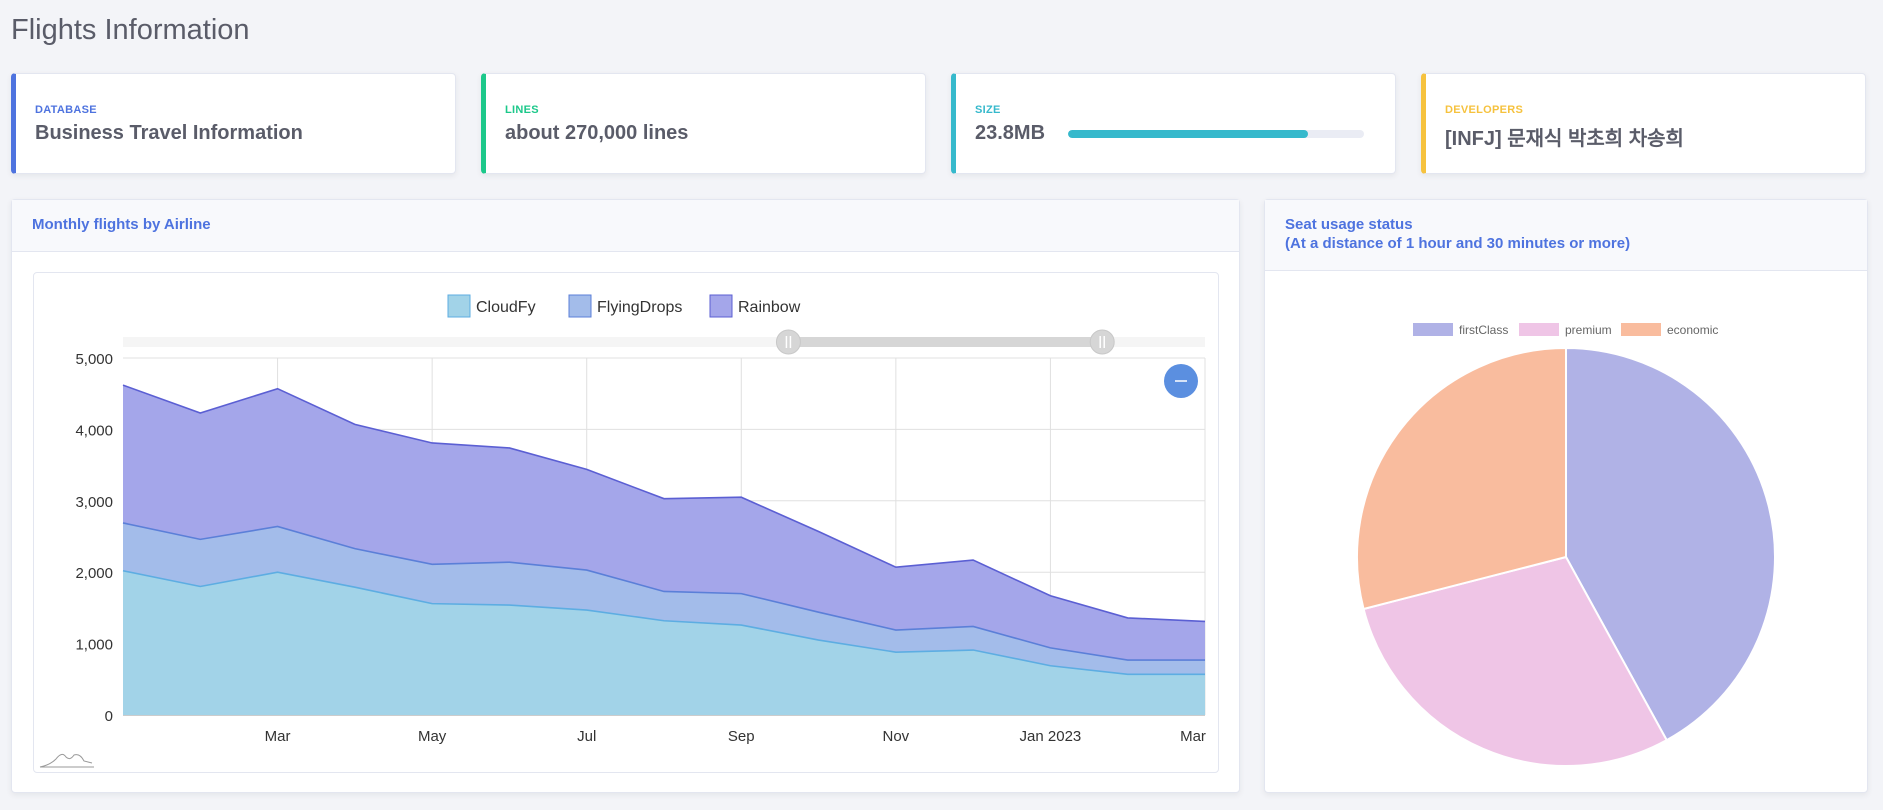 This screenshot has width=1883, height=810. Describe the element at coordinates (109, 716) in the screenshot. I see `y-tick-label: 0` at that location.